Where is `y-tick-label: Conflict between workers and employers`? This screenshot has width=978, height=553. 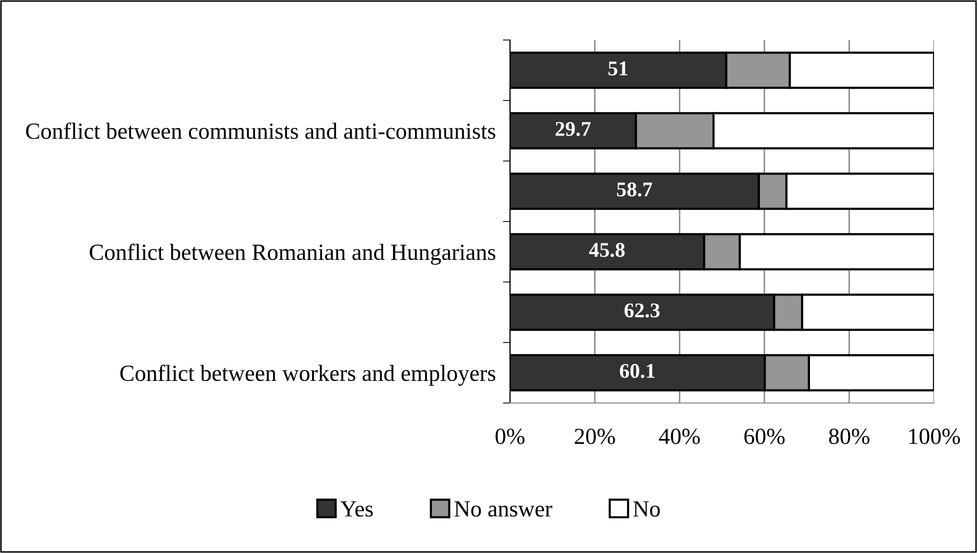
y-tick-label: Conflict between workers and employers is located at coordinates (308, 375).